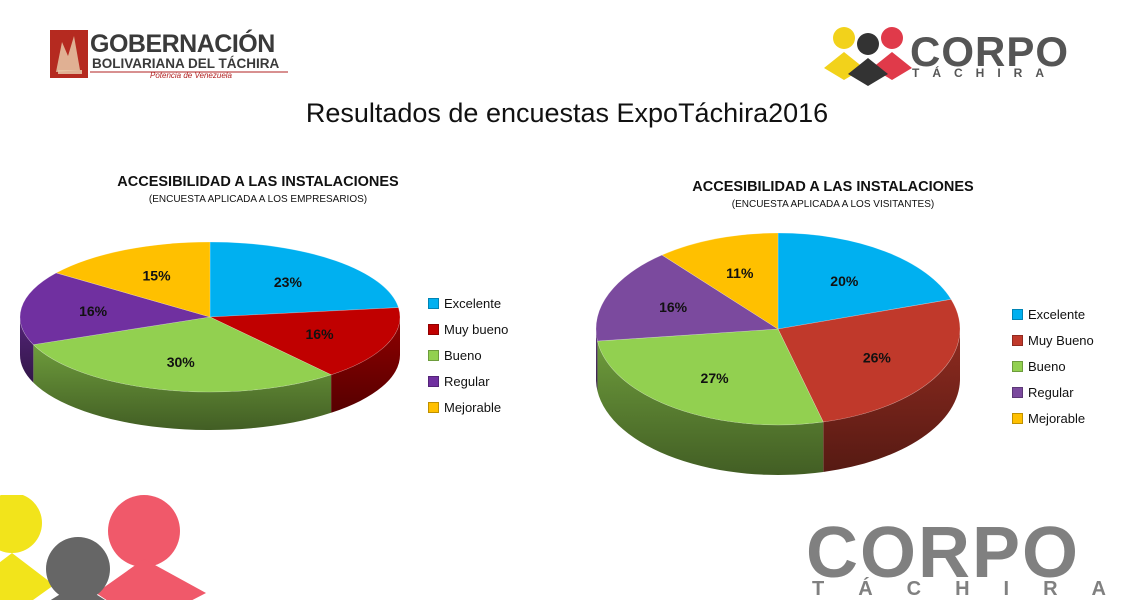 The height and width of the screenshot is (601, 1134). What do you see at coordinates (288, 282) in the screenshot?
I see `chart1-label-excelente: 23%` at bounding box center [288, 282].